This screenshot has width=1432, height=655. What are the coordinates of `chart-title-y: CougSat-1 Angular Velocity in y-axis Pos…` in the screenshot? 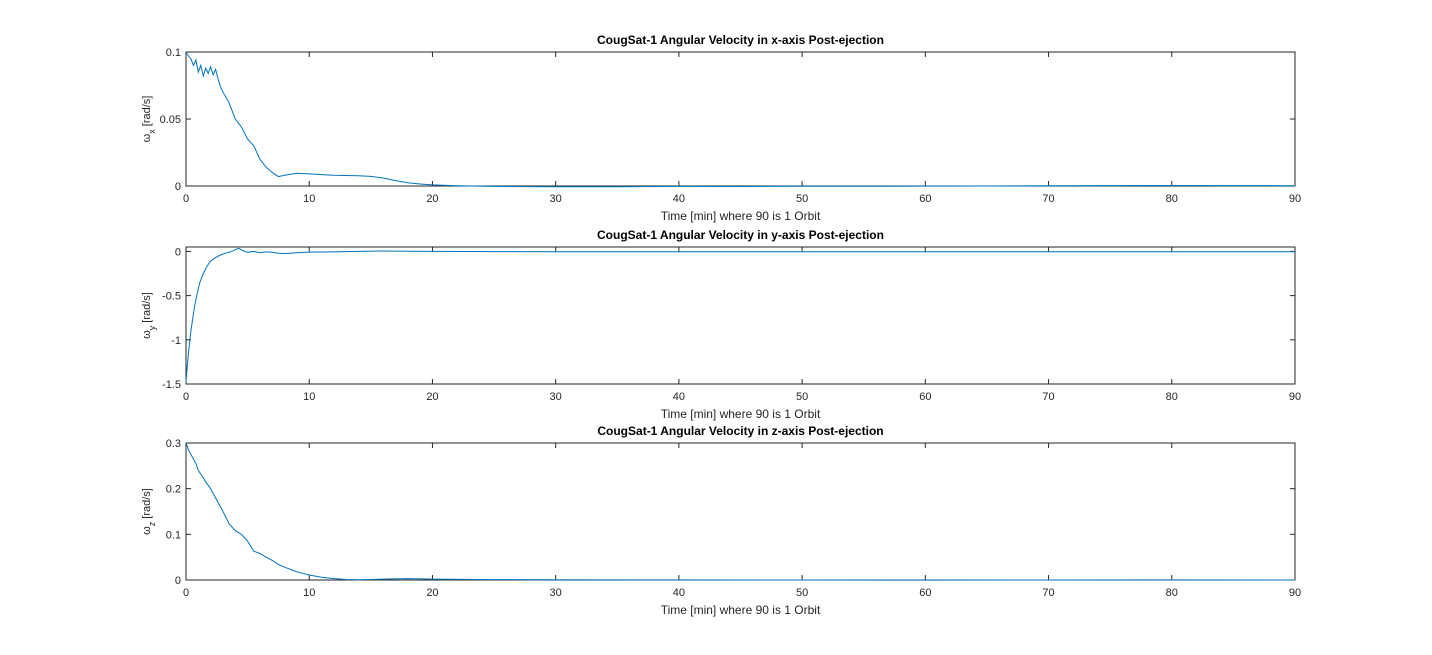 It's located at (740, 235).